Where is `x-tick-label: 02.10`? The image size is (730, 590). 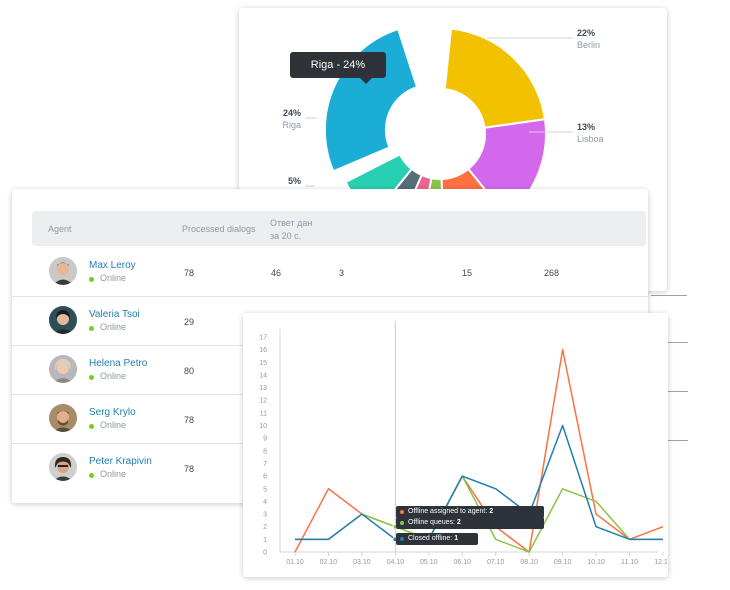 x-tick-label: 02.10 is located at coordinates (329, 562).